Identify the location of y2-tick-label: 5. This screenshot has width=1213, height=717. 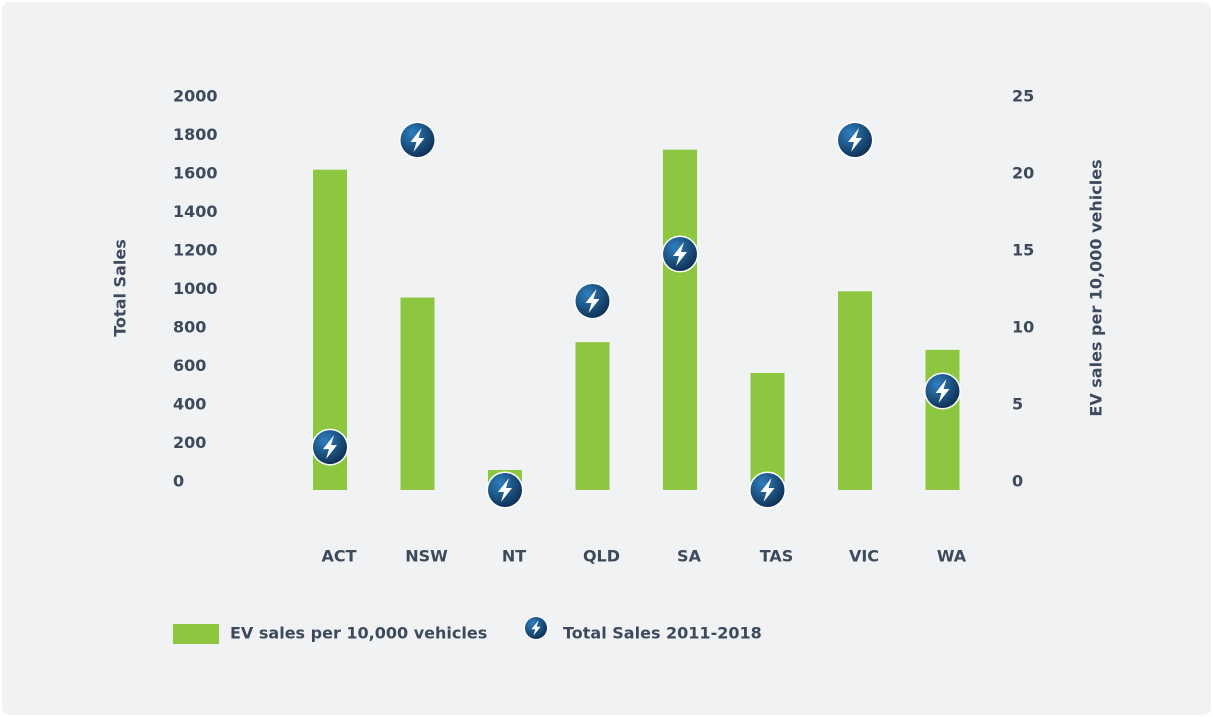
(1017, 404).